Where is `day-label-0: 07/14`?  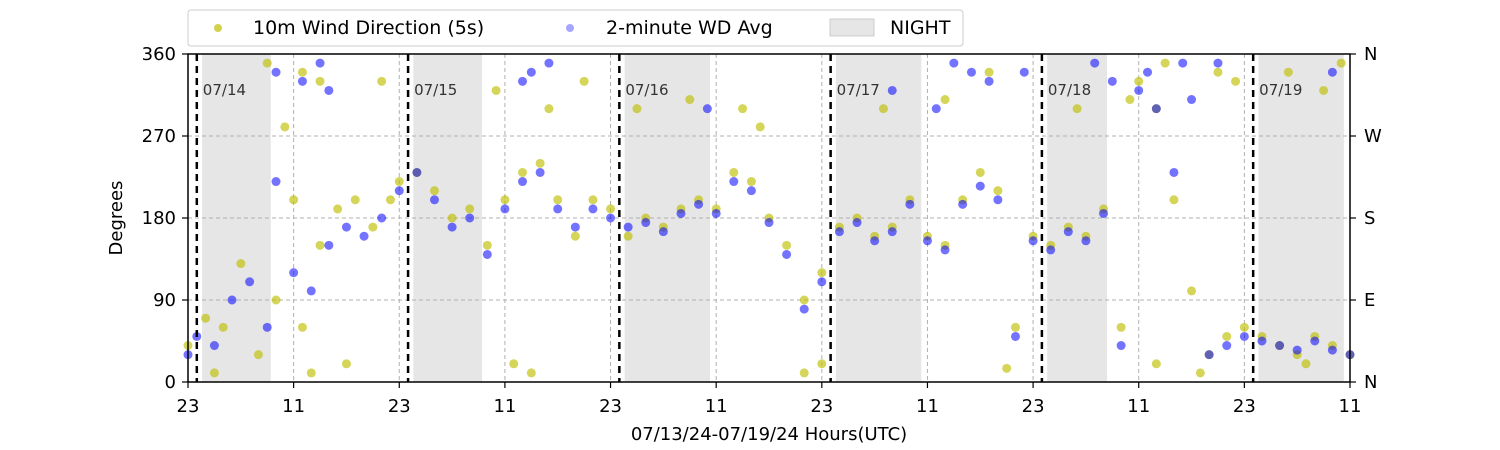 day-label-0: 07/14 is located at coordinates (224, 90).